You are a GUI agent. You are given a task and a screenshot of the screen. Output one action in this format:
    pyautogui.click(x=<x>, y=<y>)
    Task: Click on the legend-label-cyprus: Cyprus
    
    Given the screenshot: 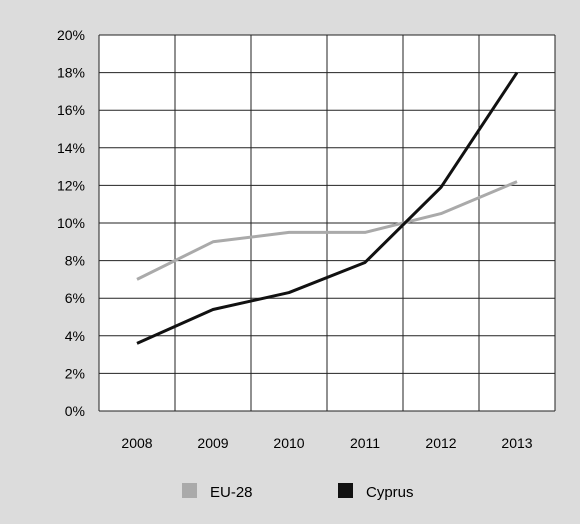 What is the action you would take?
    pyautogui.click(x=390, y=492)
    